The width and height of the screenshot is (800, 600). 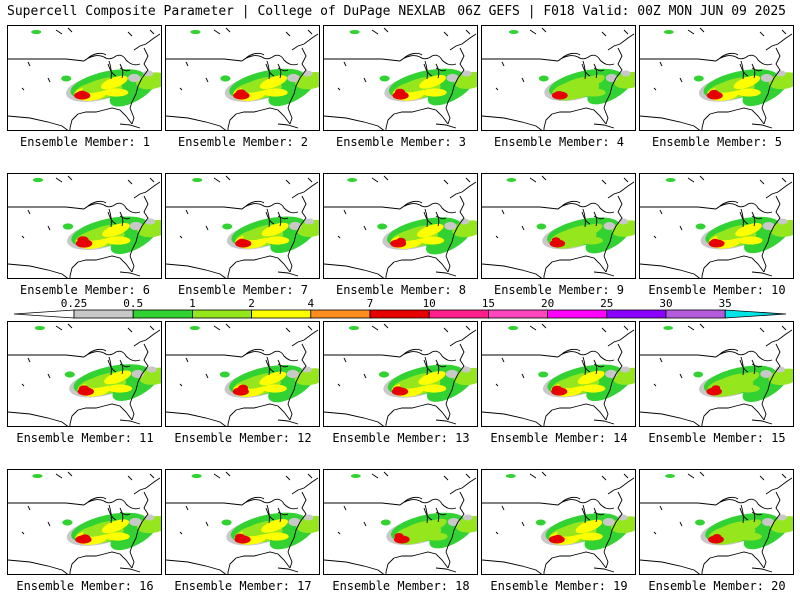 What do you see at coordinates (192, 303) in the screenshot?
I see `colorbar-tick-label: 1` at bounding box center [192, 303].